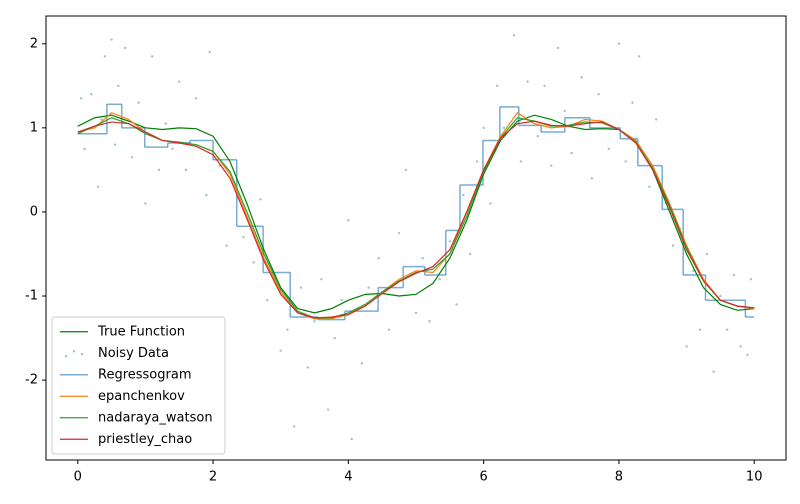 Image resolution: width=800 pixels, height=504 pixels. I want to click on x-tick-label: 6, so click(484, 477).